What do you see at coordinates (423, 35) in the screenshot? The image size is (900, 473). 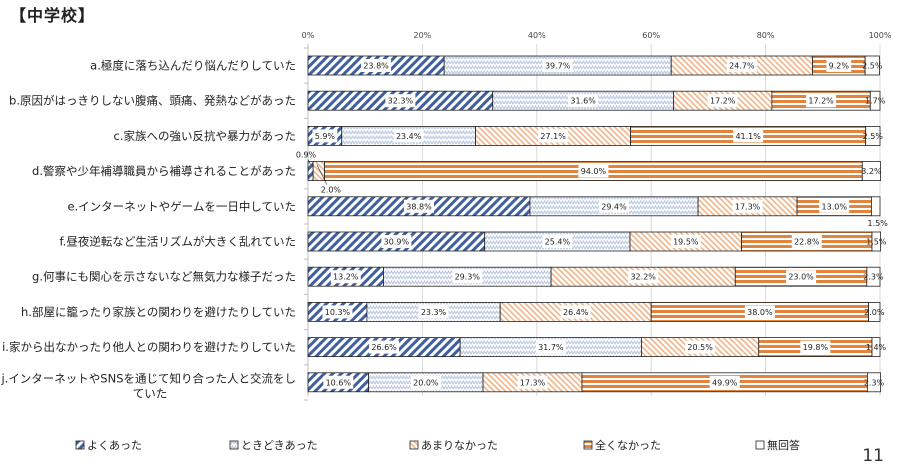 I see `x-tick-label: 20%` at bounding box center [423, 35].